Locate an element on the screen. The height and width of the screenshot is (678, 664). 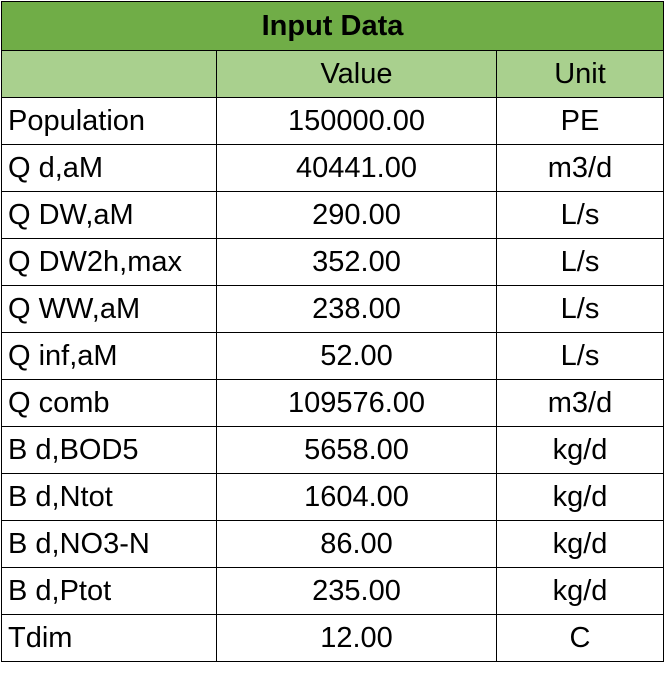
row-value: 238.00 is located at coordinates (356, 309).